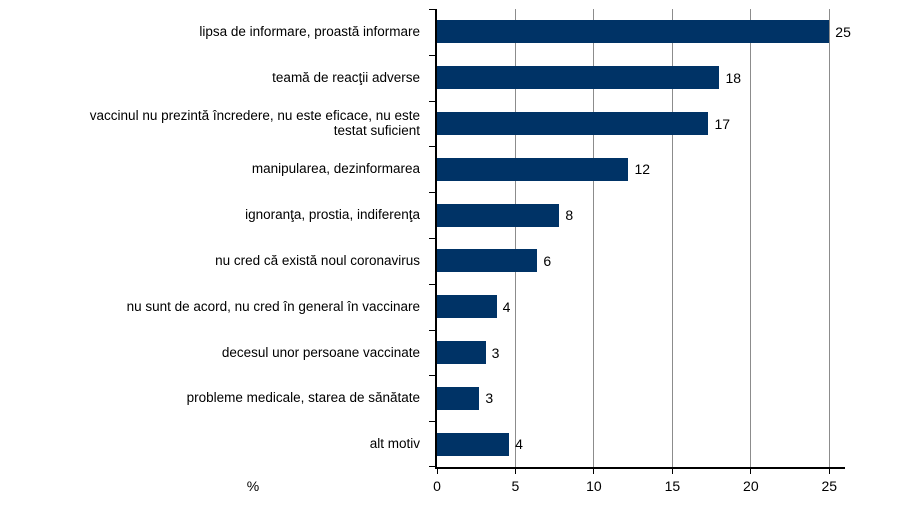  What do you see at coordinates (751, 486) in the screenshot?
I see `x-axis-tick-label: 20` at bounding box center [751, 486].